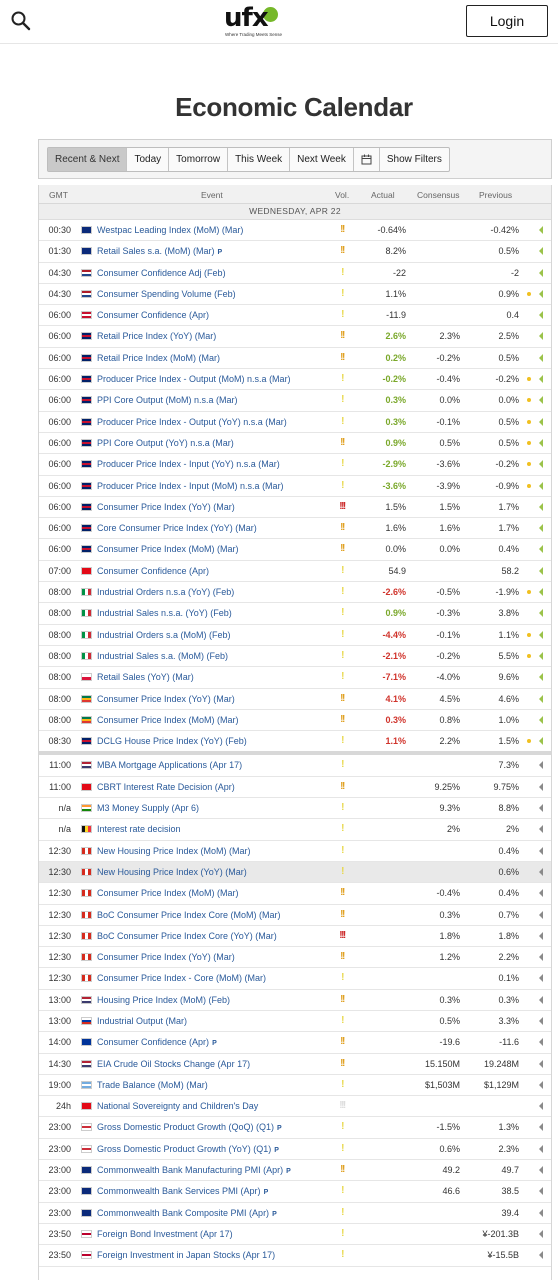 The image size is (558, 1280). What do you see at coordinates (164, 634) in the screenshot?
I see `event-name-link: Industrial Orders s.a (MoM) (Feb)` at bounding box center [164, 634].